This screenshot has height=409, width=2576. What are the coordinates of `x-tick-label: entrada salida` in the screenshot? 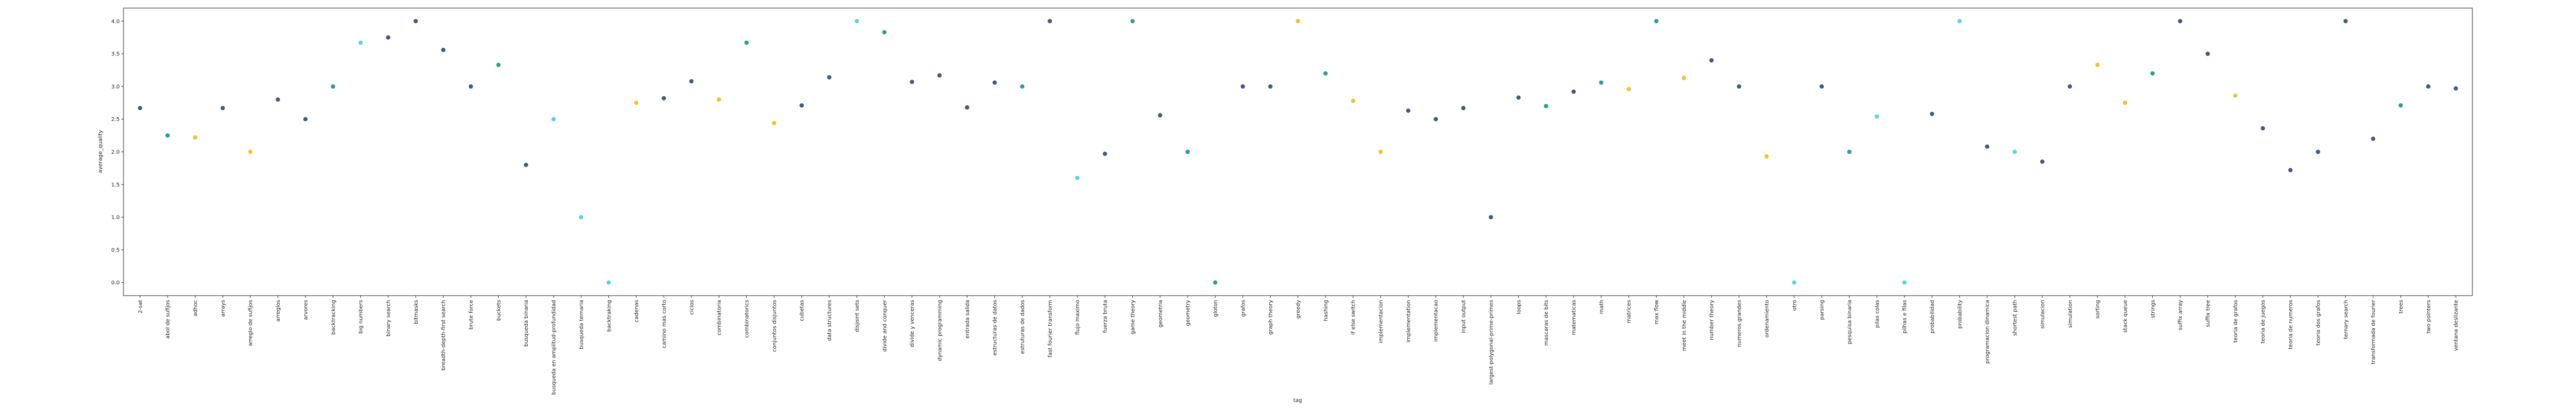 It's located at (968, 319).